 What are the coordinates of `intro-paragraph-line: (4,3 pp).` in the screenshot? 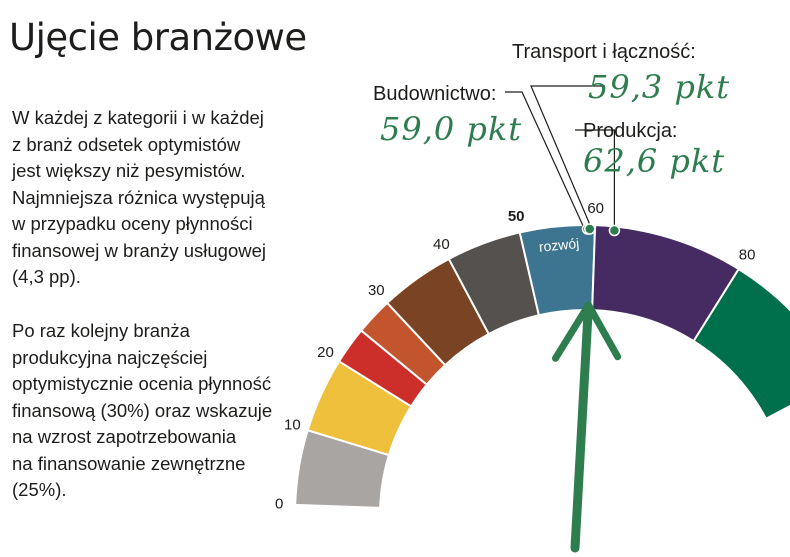 It's located at (46, 276).